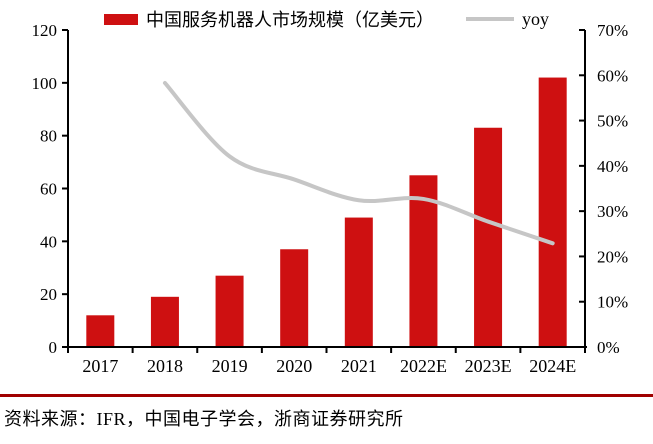  What do you see at coordinates (100, 331) in the screenshot?
I see `bar-2017` at bounding box center [100, 331].